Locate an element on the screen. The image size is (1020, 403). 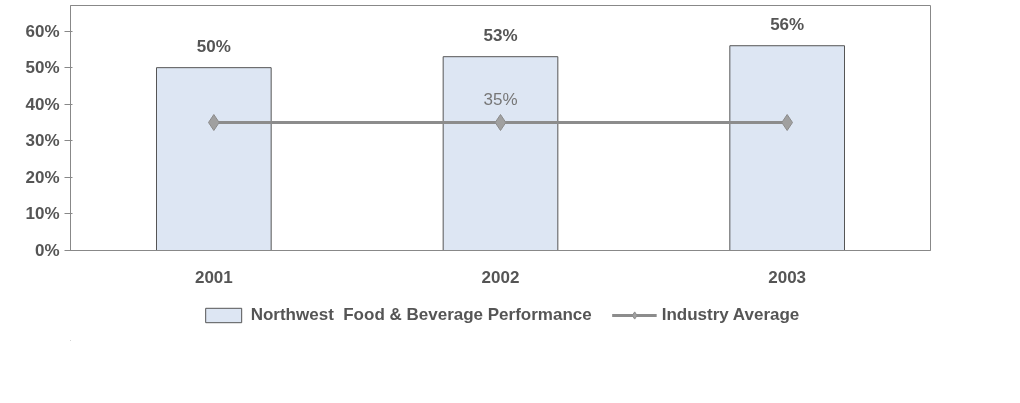
y-tick-label: 30% is located at coordinates (42, 141).